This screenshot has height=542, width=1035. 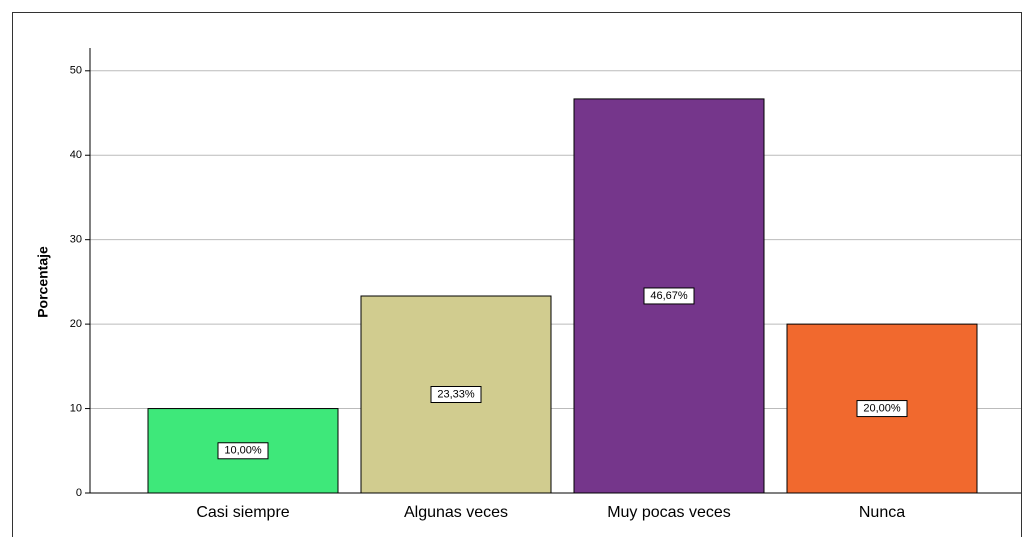 What do you see at coordinates (79, 493) in the screenshot?
I see `y-tick-label: 0` at bounding box center [79, 493].